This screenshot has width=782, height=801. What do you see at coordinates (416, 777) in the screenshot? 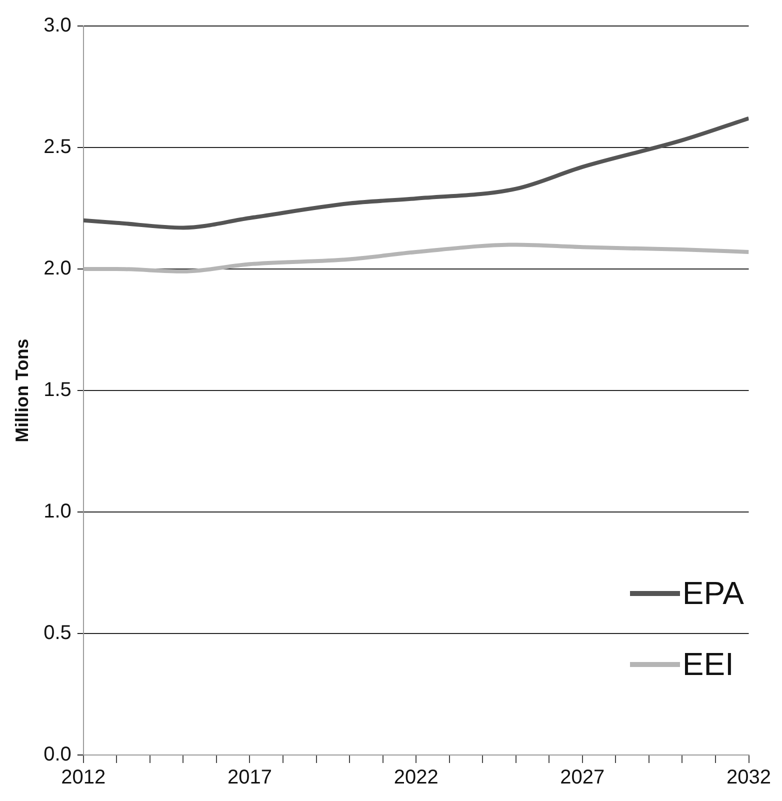
I see `x-tick-label: 2022` at bounding box center [416, 777].